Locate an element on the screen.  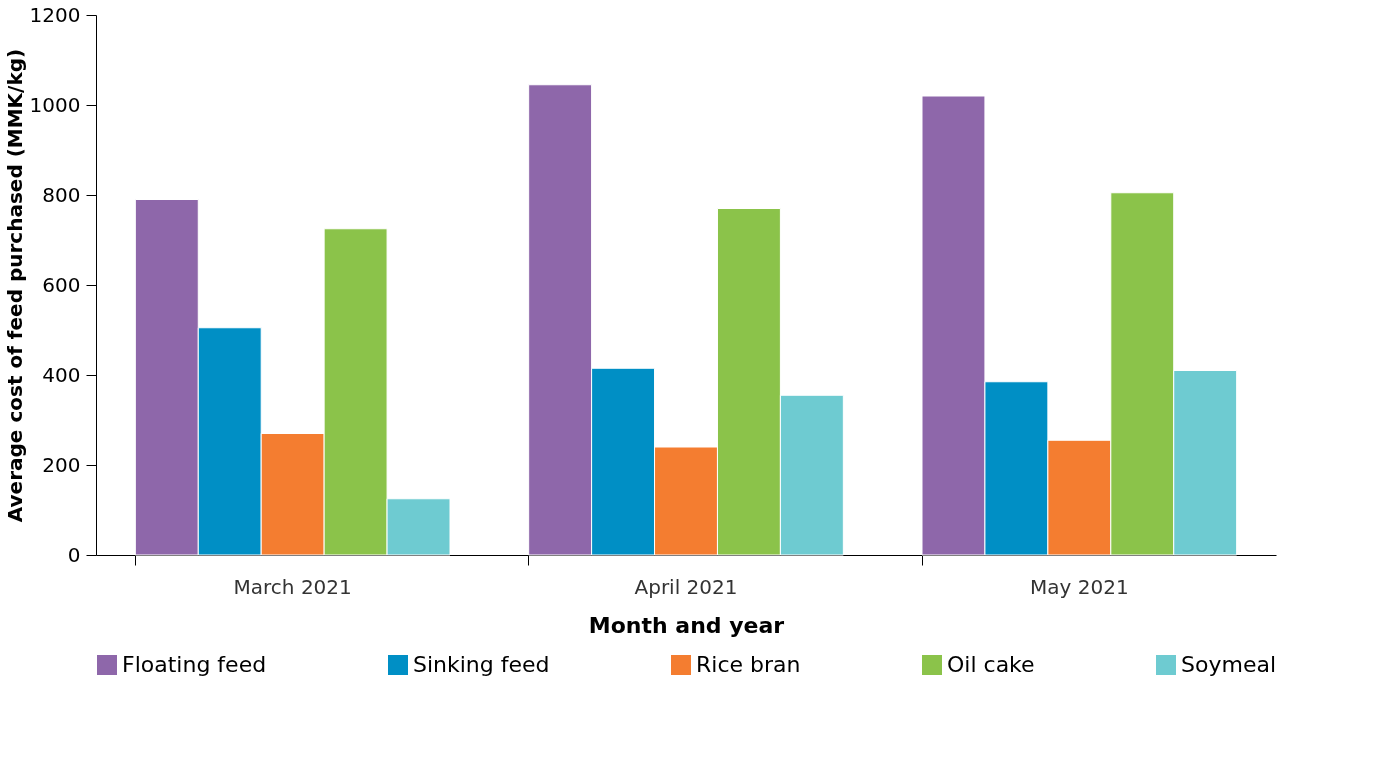
y-tick-label: 800 is located at coordinates (61, 194).